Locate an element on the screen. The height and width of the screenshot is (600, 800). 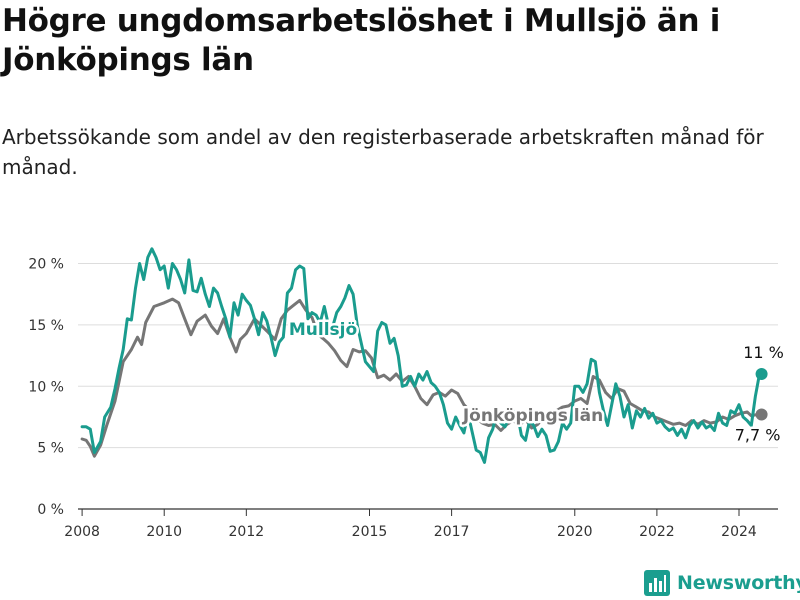
y-tick-label: 0 % is located at coordinates (50, 510).